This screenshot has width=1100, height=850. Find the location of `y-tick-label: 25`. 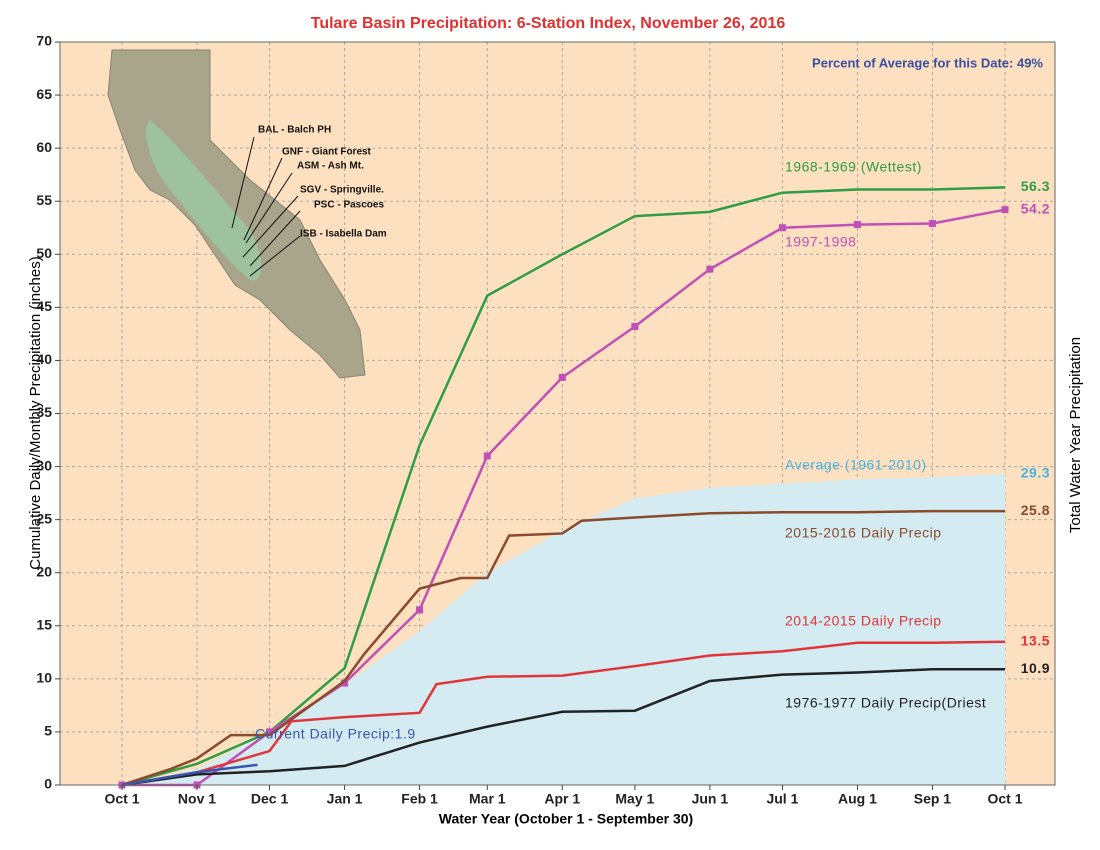

y-tick-label: 25 is located at coordinates (44, 518).